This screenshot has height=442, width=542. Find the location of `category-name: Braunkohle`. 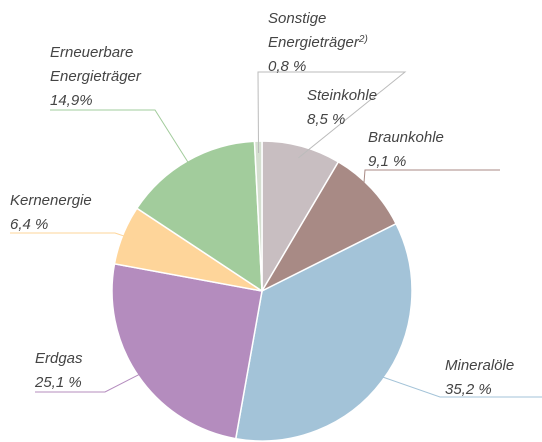

category-name: Braunkohle is located at coordinates (406, 137).